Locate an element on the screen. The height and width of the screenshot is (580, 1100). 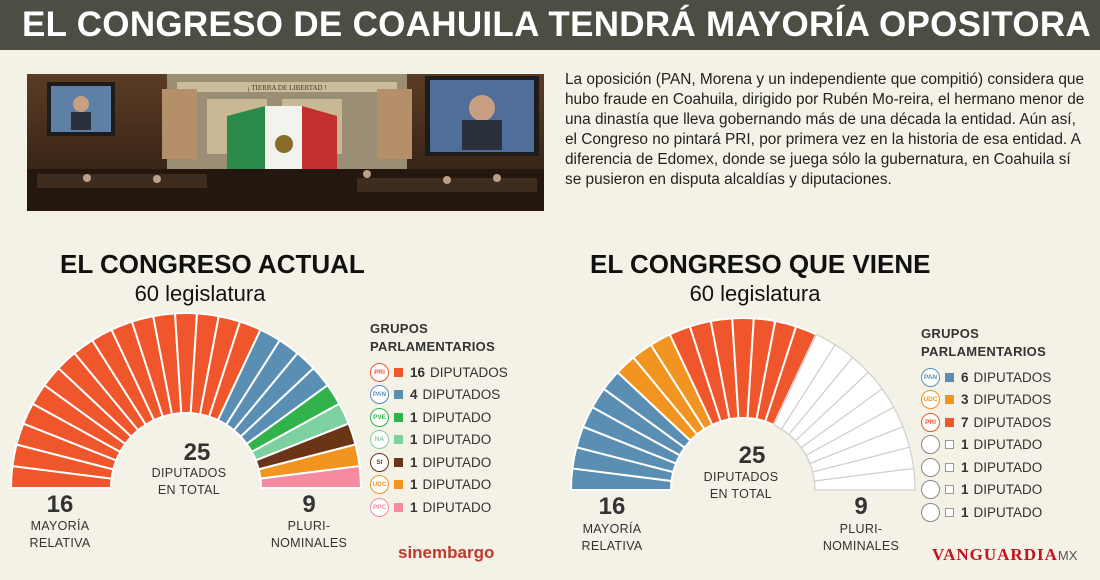
vanguardia-suffix: MX is located at coordinates (1067, 555).